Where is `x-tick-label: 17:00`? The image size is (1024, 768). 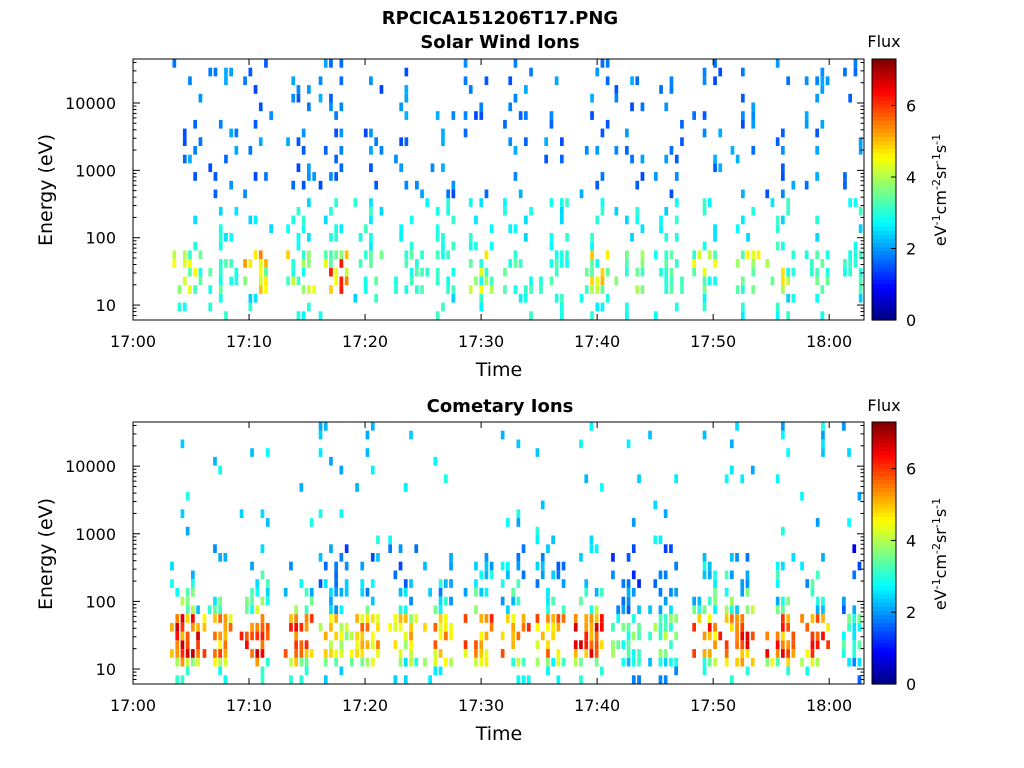 x-tick-label: 17:00 is located at coordinates (133, 341).